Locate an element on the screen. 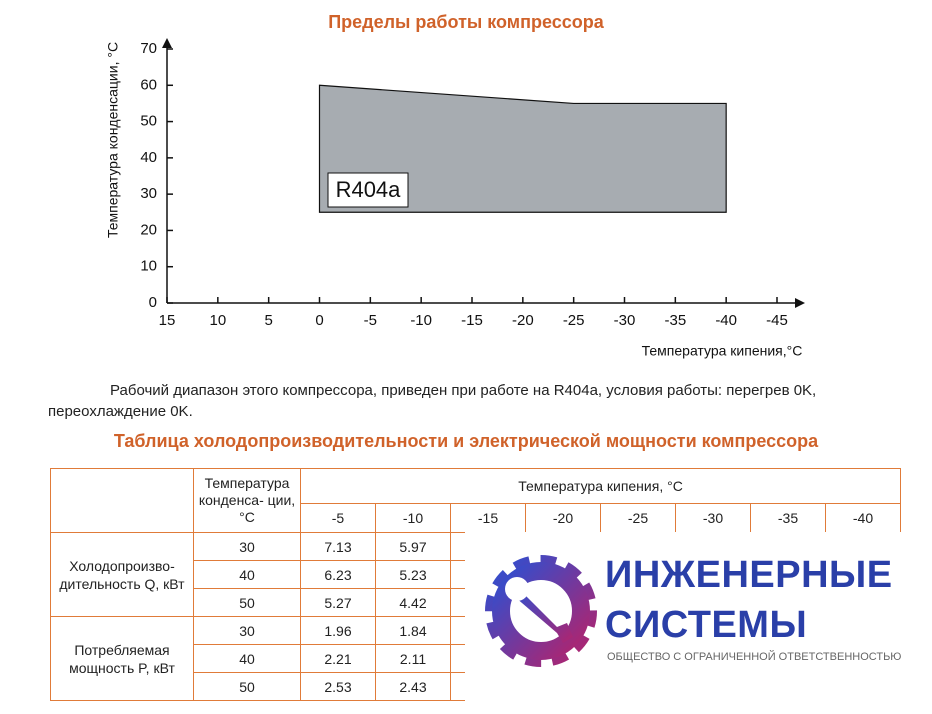 This screenshot has width=932, height=714. y-tick-label: 0 is located at coordinates (153, 302).